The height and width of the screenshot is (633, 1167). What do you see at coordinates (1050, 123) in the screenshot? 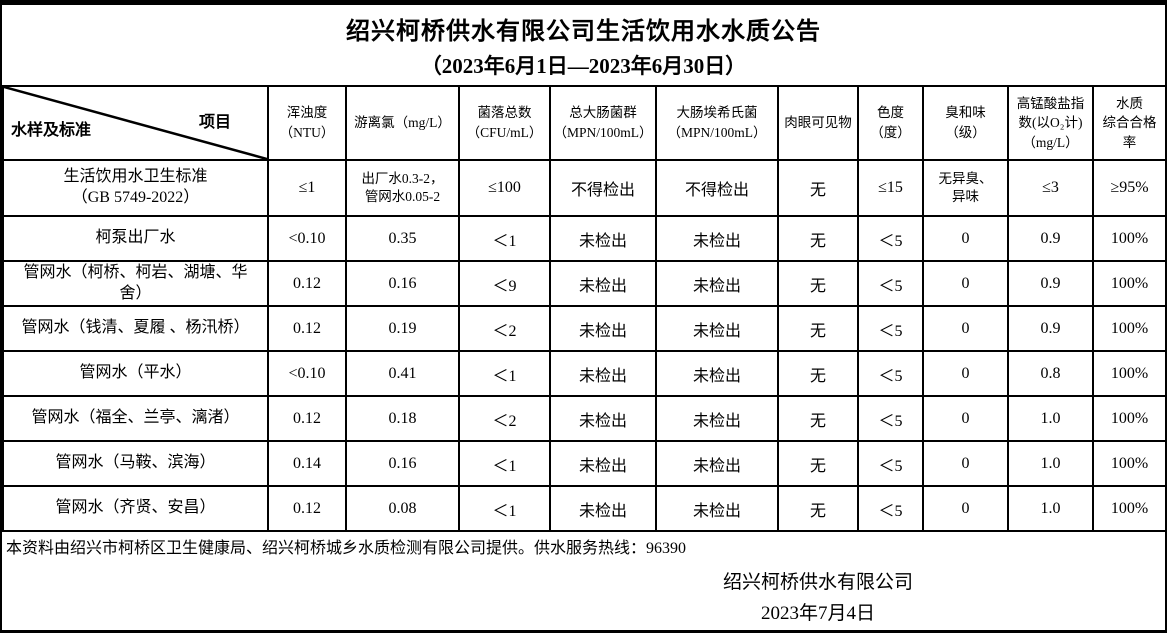
I see `column-header: 高锰酸盐指数(以O₂计) （mg/L）` at bounding box center [1050, 123].